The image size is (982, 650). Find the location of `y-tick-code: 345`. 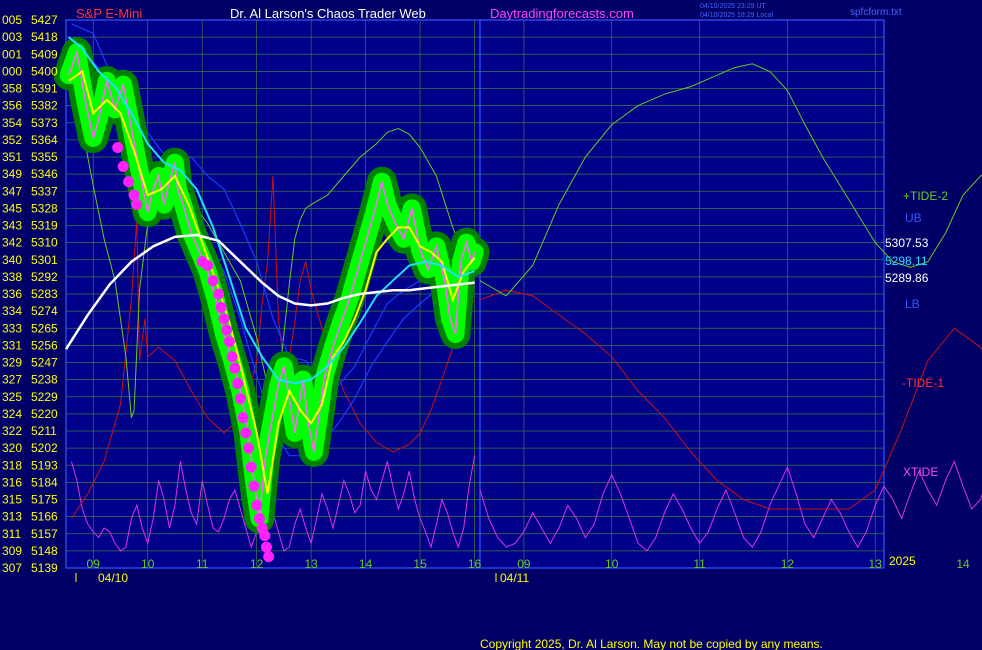

y-tick-code: 345 is located at coordinates (12, 208).